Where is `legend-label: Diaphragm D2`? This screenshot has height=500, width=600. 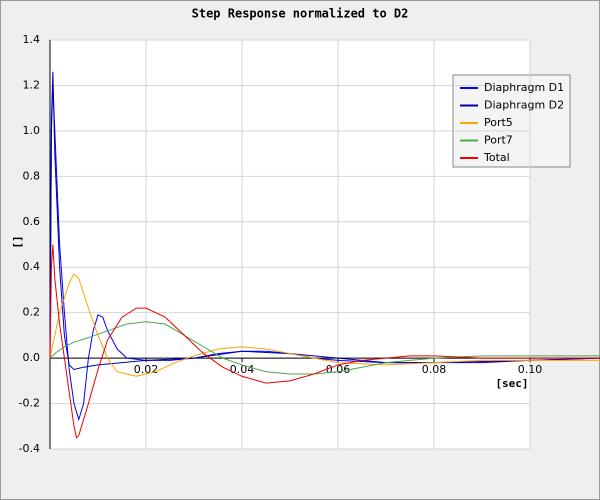
legend-label: Diaphragm D2 is located at coordinates (524, 105).